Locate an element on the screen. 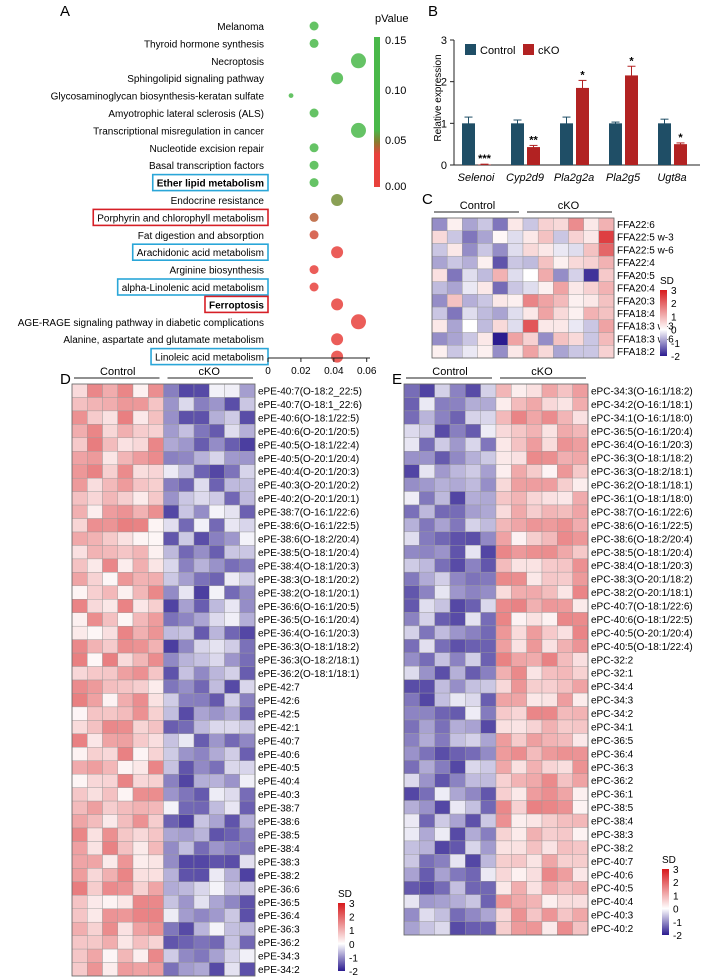  highlight-boxes is located at coordinates (180, 269).